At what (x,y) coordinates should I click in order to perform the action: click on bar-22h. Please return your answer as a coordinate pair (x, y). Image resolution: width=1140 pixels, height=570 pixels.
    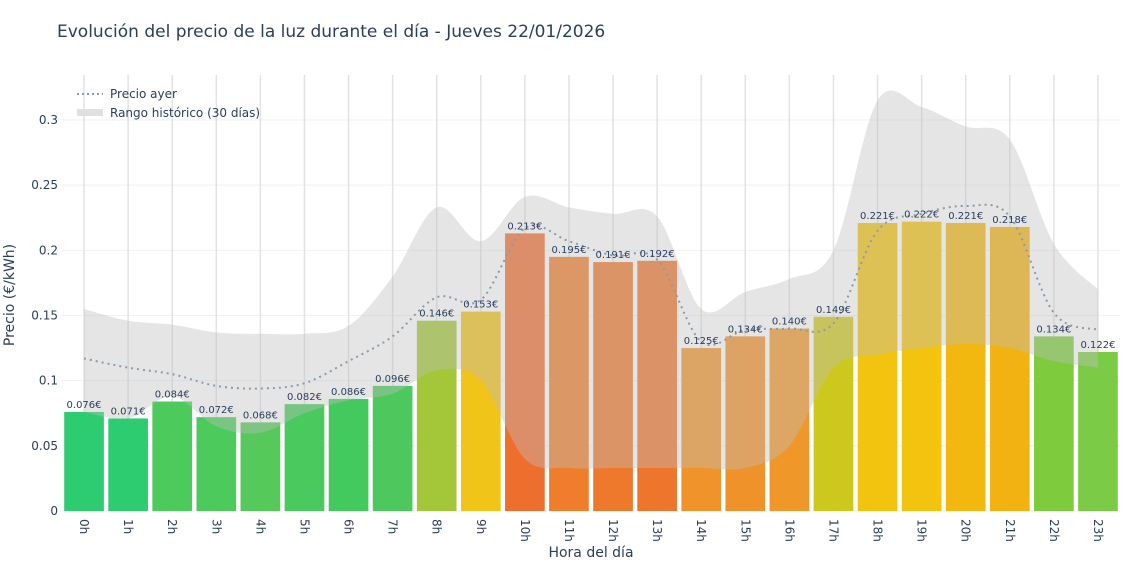
    Looking at the image, I should click on (1054, 423).